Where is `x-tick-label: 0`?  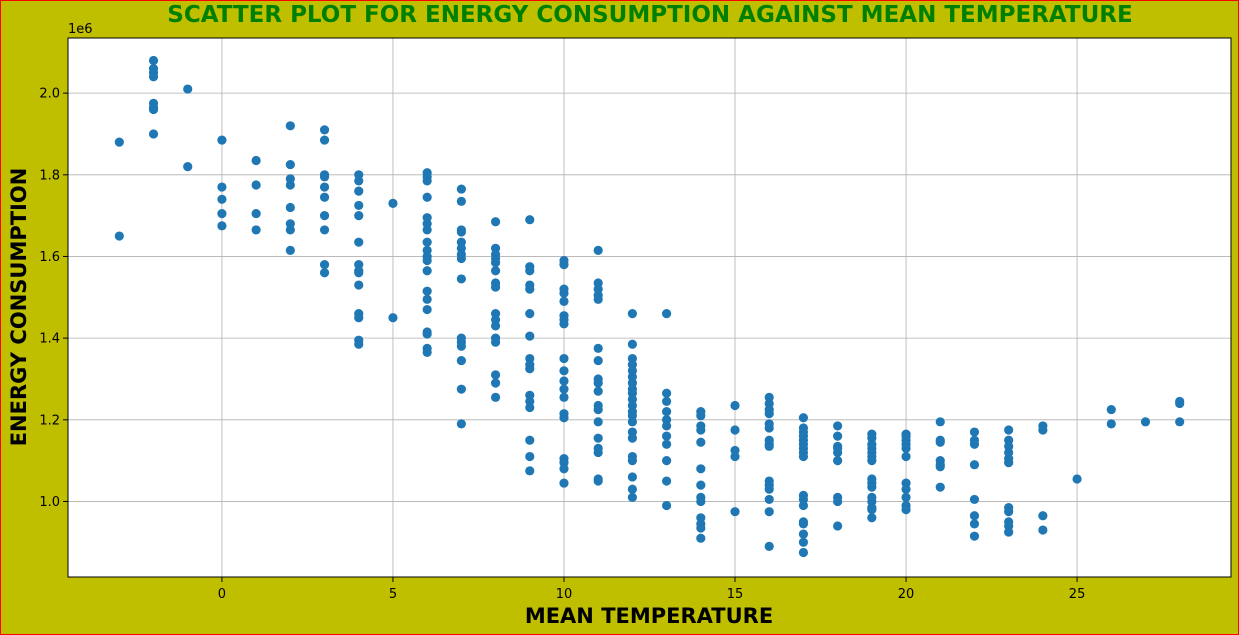
x-tick-label: 0 is located at coordinates (222, 594).